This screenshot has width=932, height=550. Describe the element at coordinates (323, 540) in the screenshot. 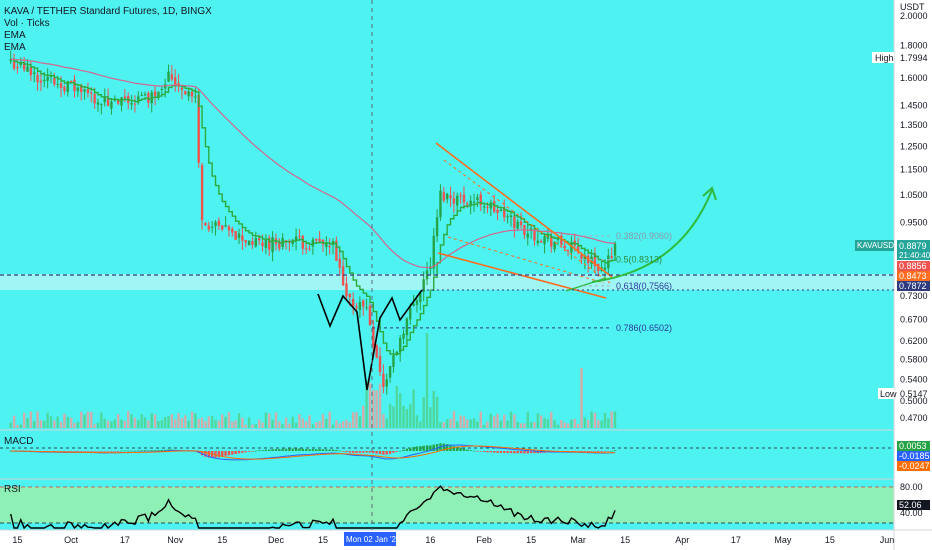

I see `x-tick-label: 15` at that location.